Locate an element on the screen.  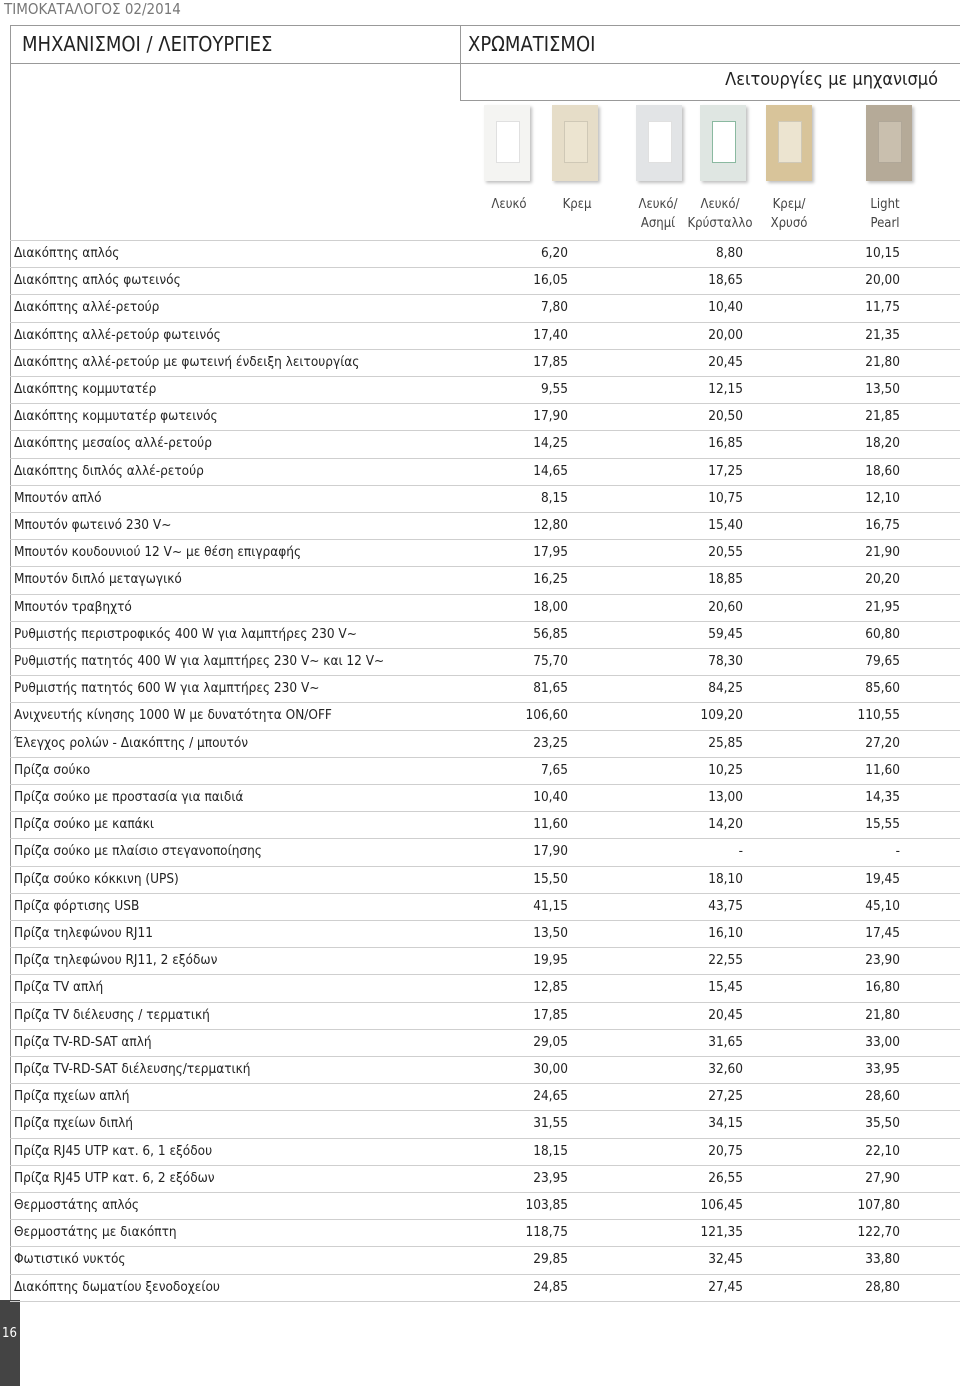
price: 32,60 is located at coordinates (725, 1069).